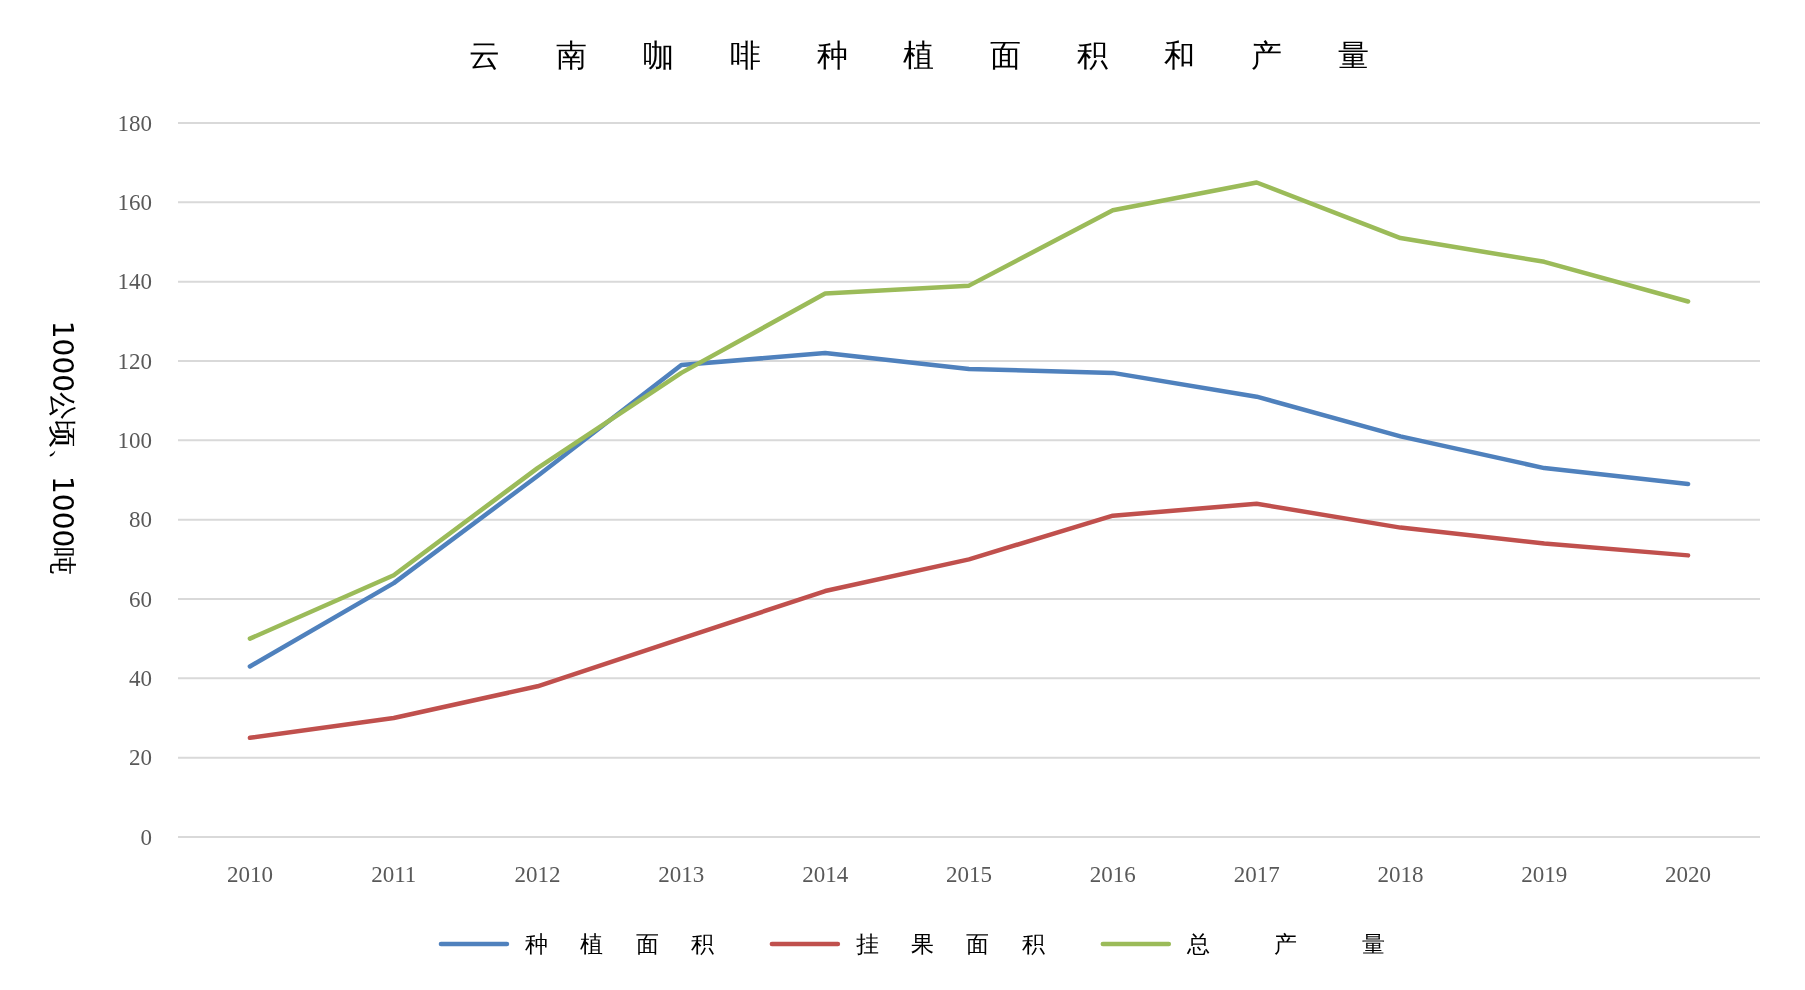  I want to click on y-tick-label: 20, so click(140, 758).